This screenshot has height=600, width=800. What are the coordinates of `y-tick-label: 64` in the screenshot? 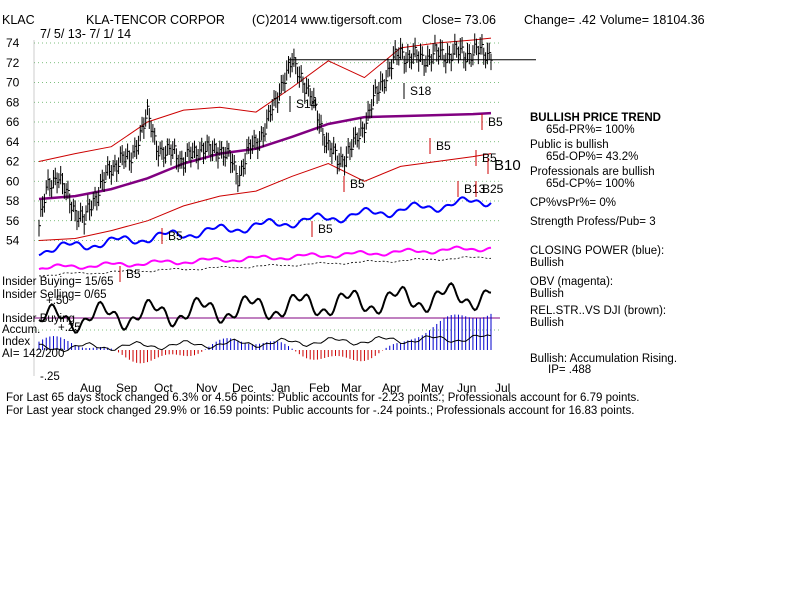 It's located at (13, 142).